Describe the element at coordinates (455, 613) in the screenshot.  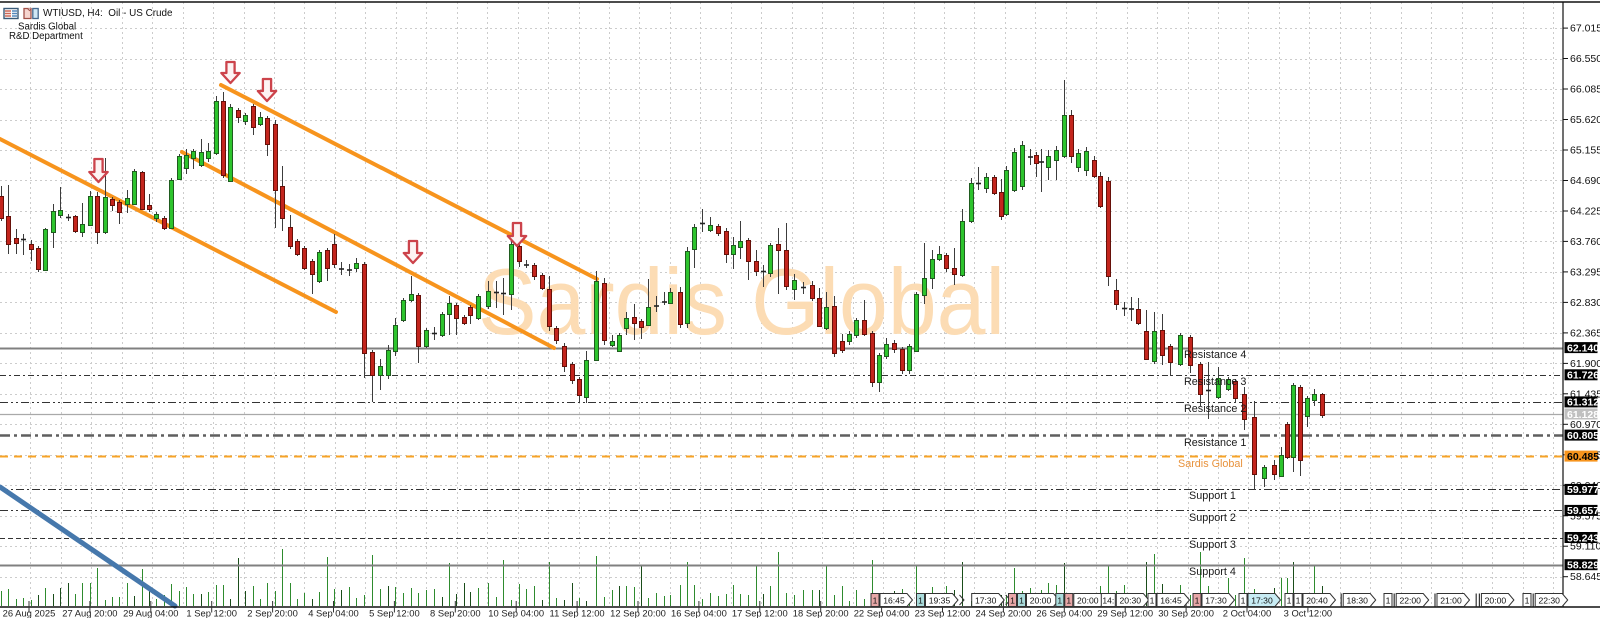
I see `svg-text: 8 Sep 20:00` at that location.